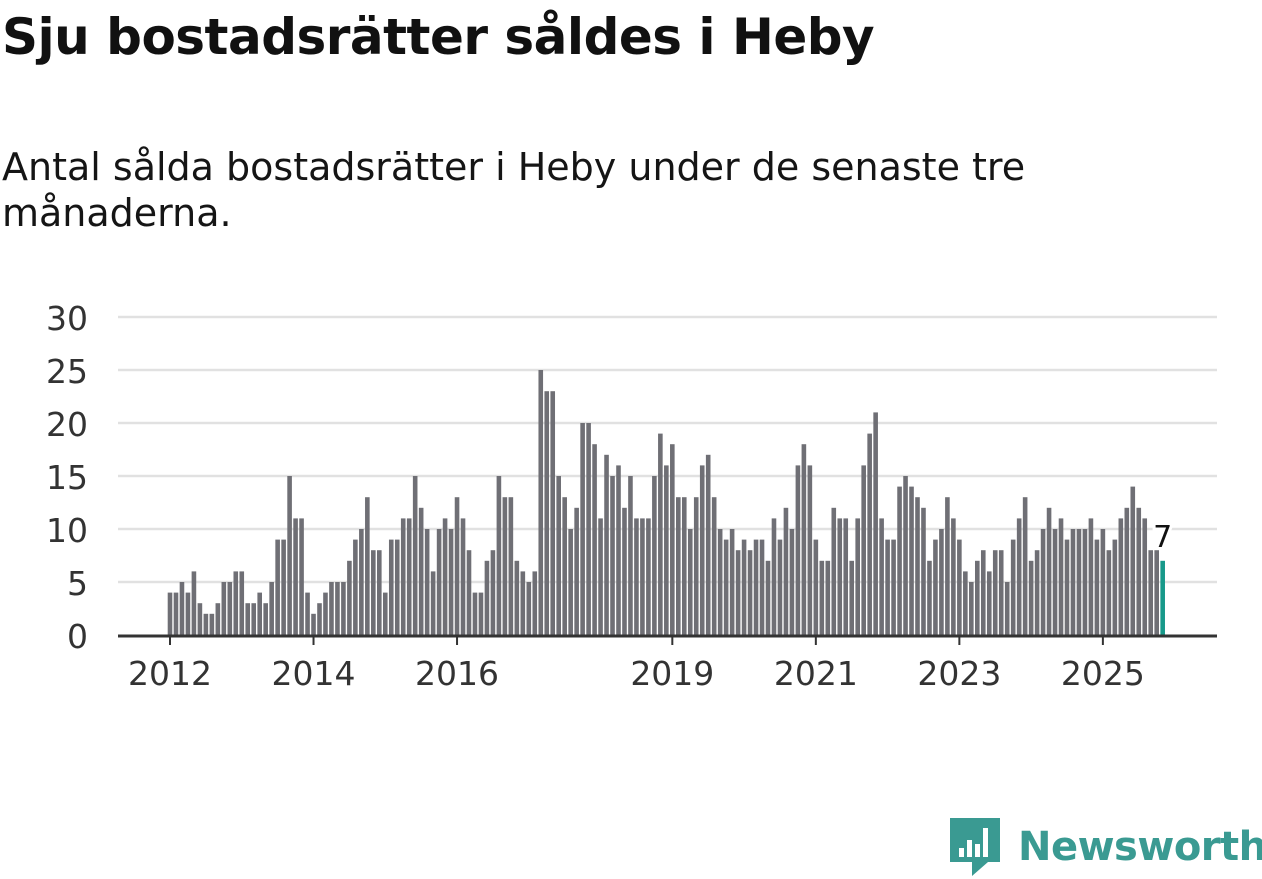 The width and height of the screenshot is (1262, 879). Describe the element at coordinates (959, 673) in the screenshot. I see `x-tick-label: 2023` at that location.